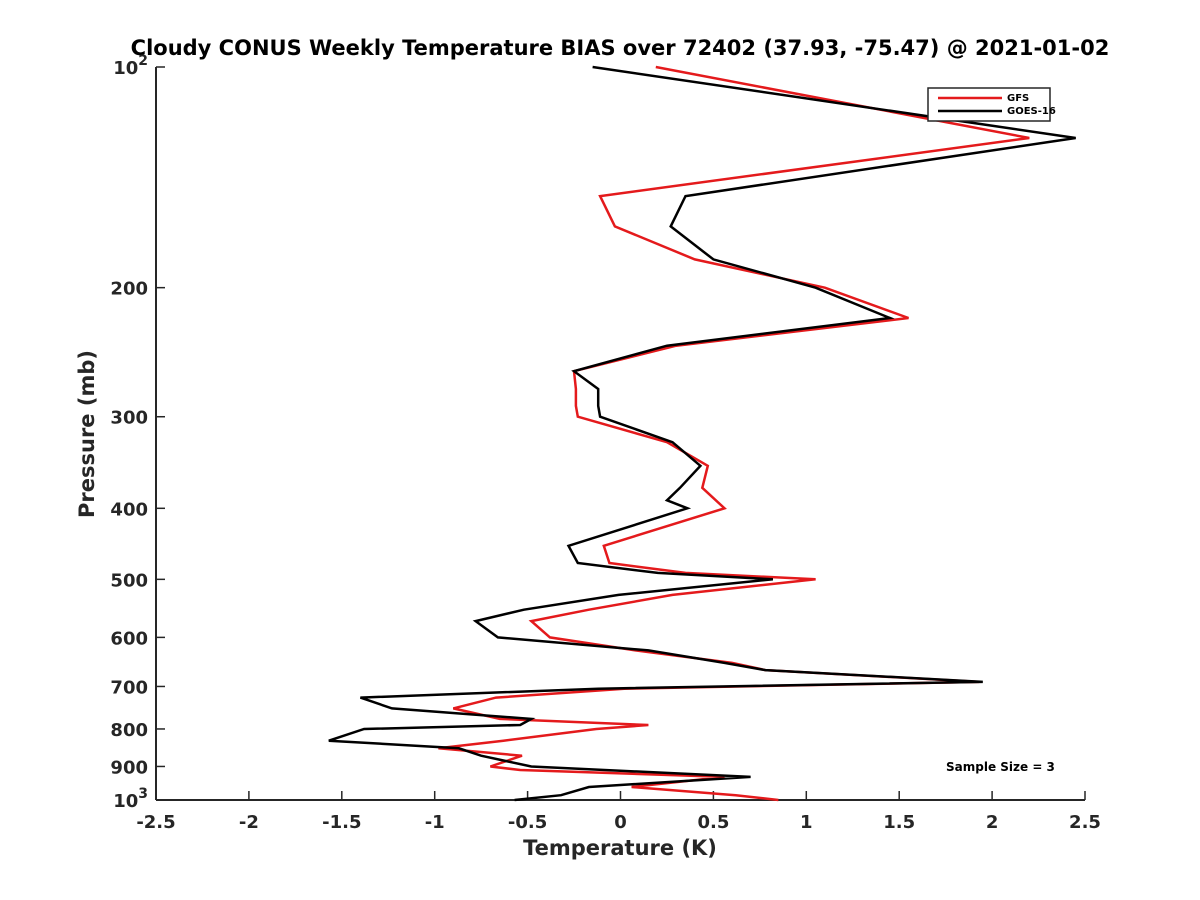 This screenshot has height=900, width=1200. Describe the element at coordinates (620, 848) in the screenshot. I see `x-axis-label: Temperature (K)` at that location.